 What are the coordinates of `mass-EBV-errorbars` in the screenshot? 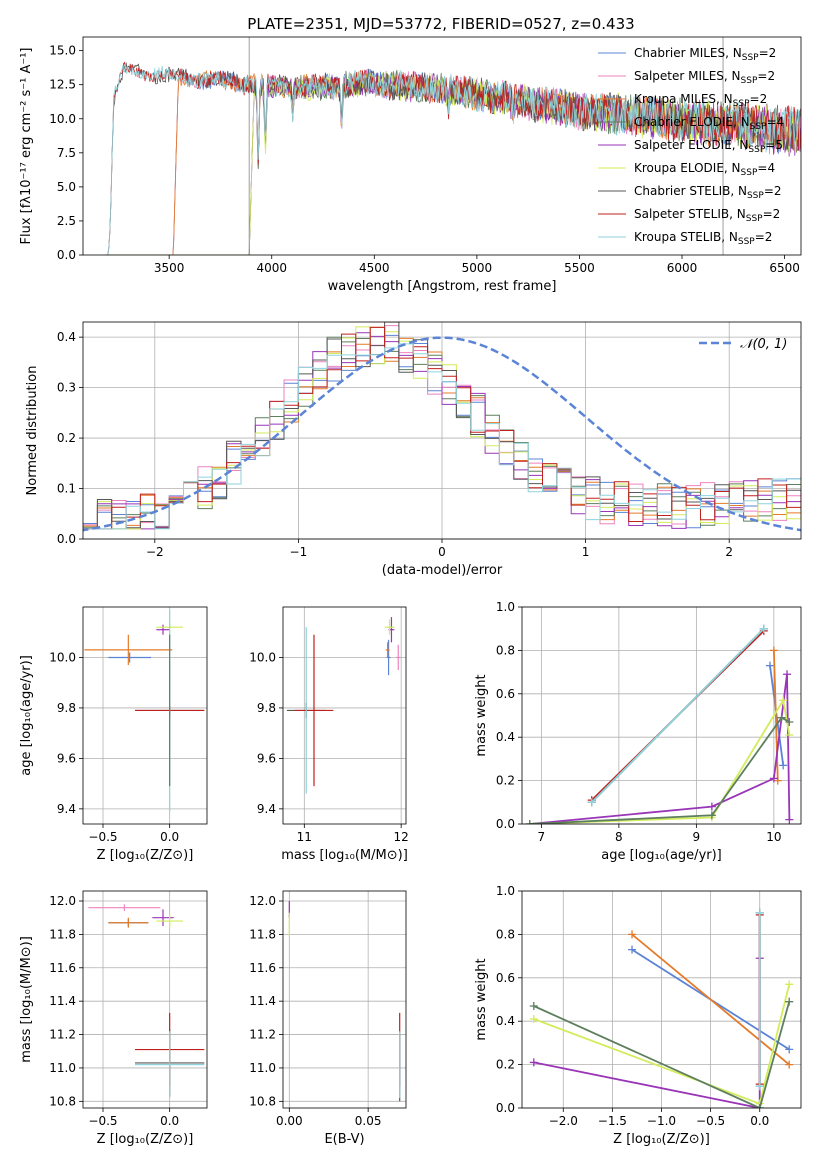 It's located at (344, 1001).